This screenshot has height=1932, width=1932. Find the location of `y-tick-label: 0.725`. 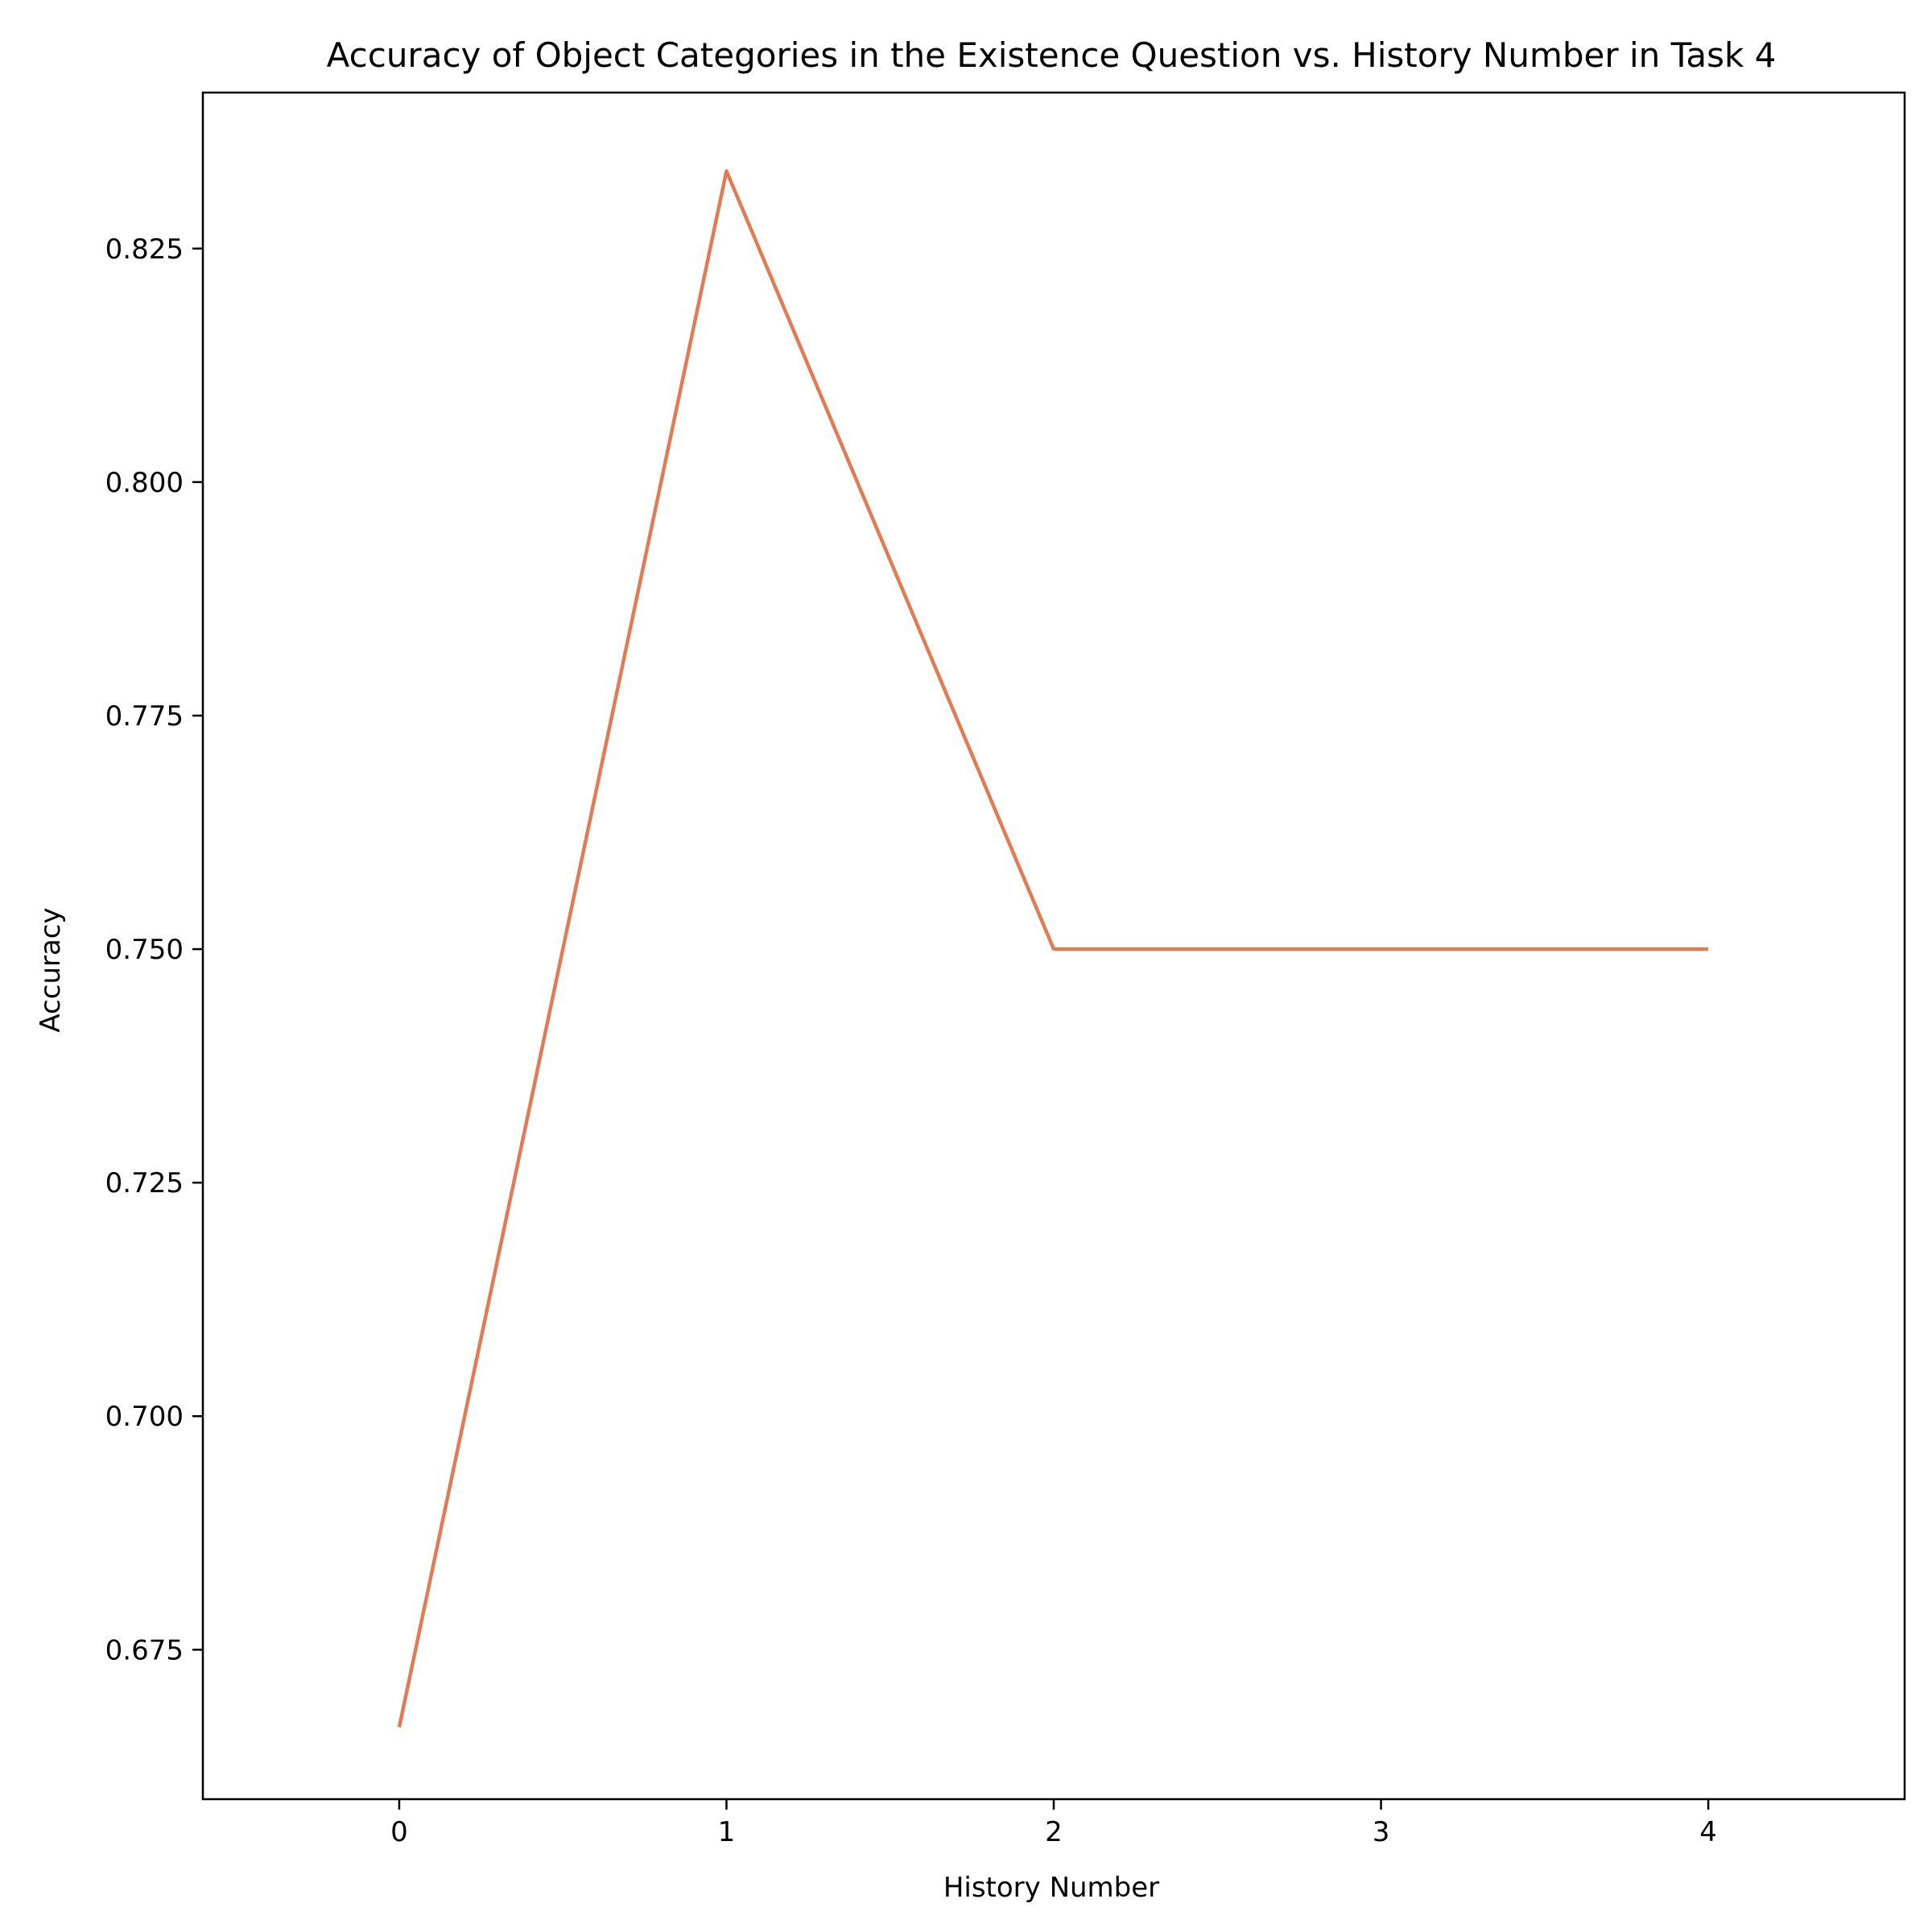

y-tick-label: 0.725 is located at coordinates (144, 1183).